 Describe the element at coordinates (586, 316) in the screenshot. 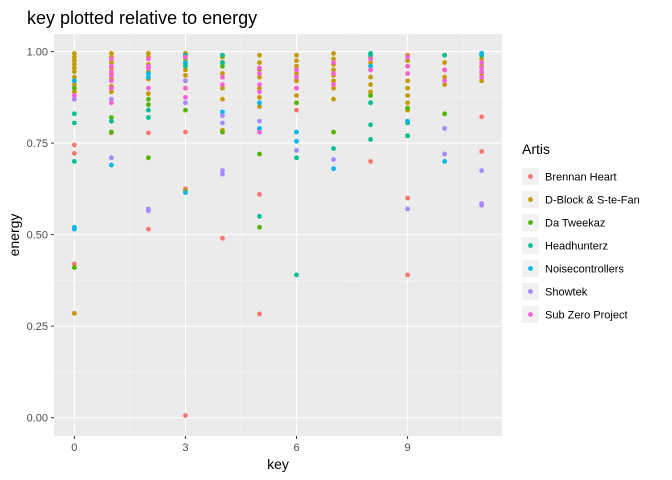

I see `legend-label: Sub Zero Project` at that location.